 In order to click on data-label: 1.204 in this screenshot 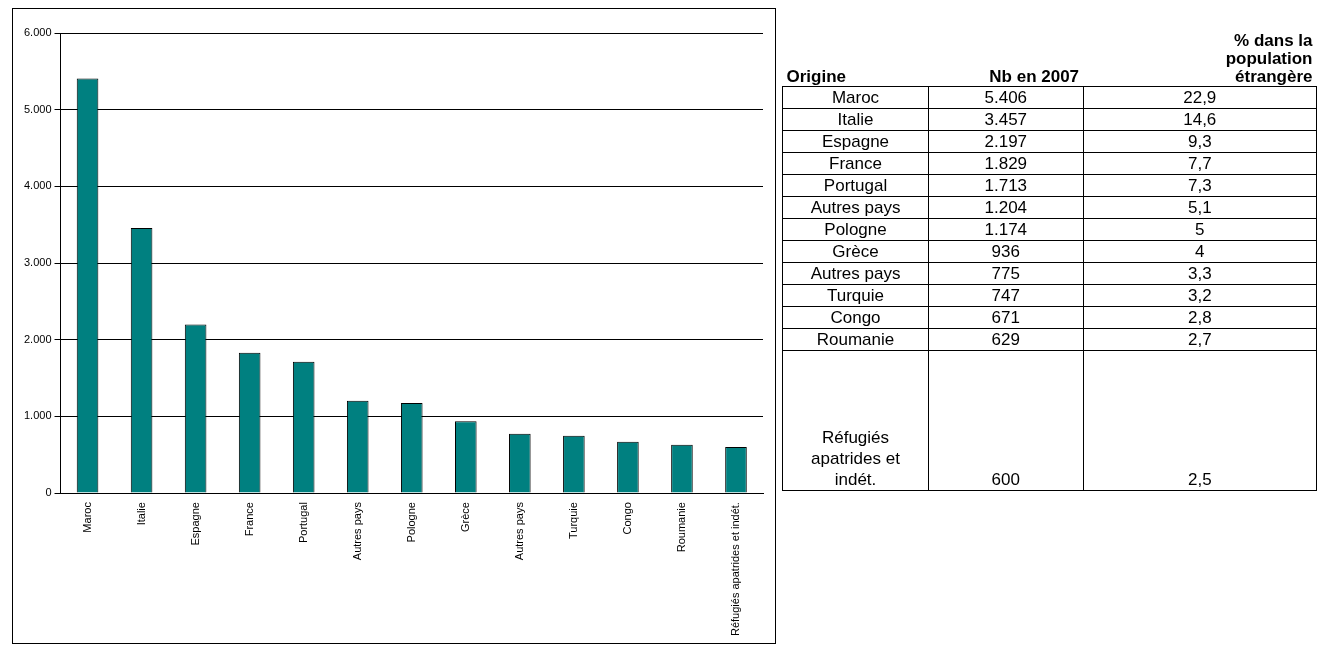, I will do `click(1006, 207)`.